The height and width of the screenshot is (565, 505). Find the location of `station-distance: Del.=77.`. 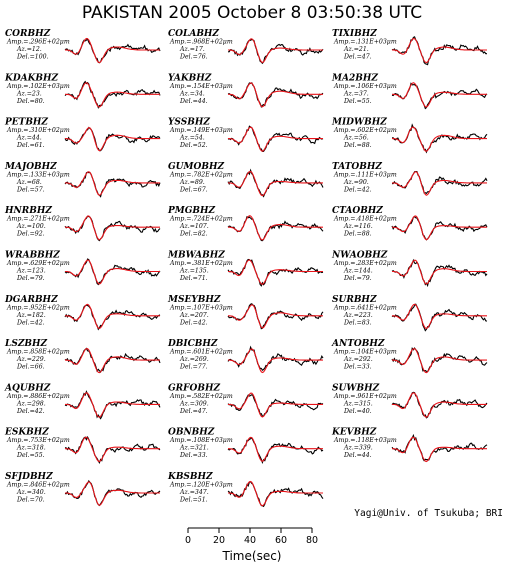

station-distance: Del.=77. is located at coordinates (193, 367).